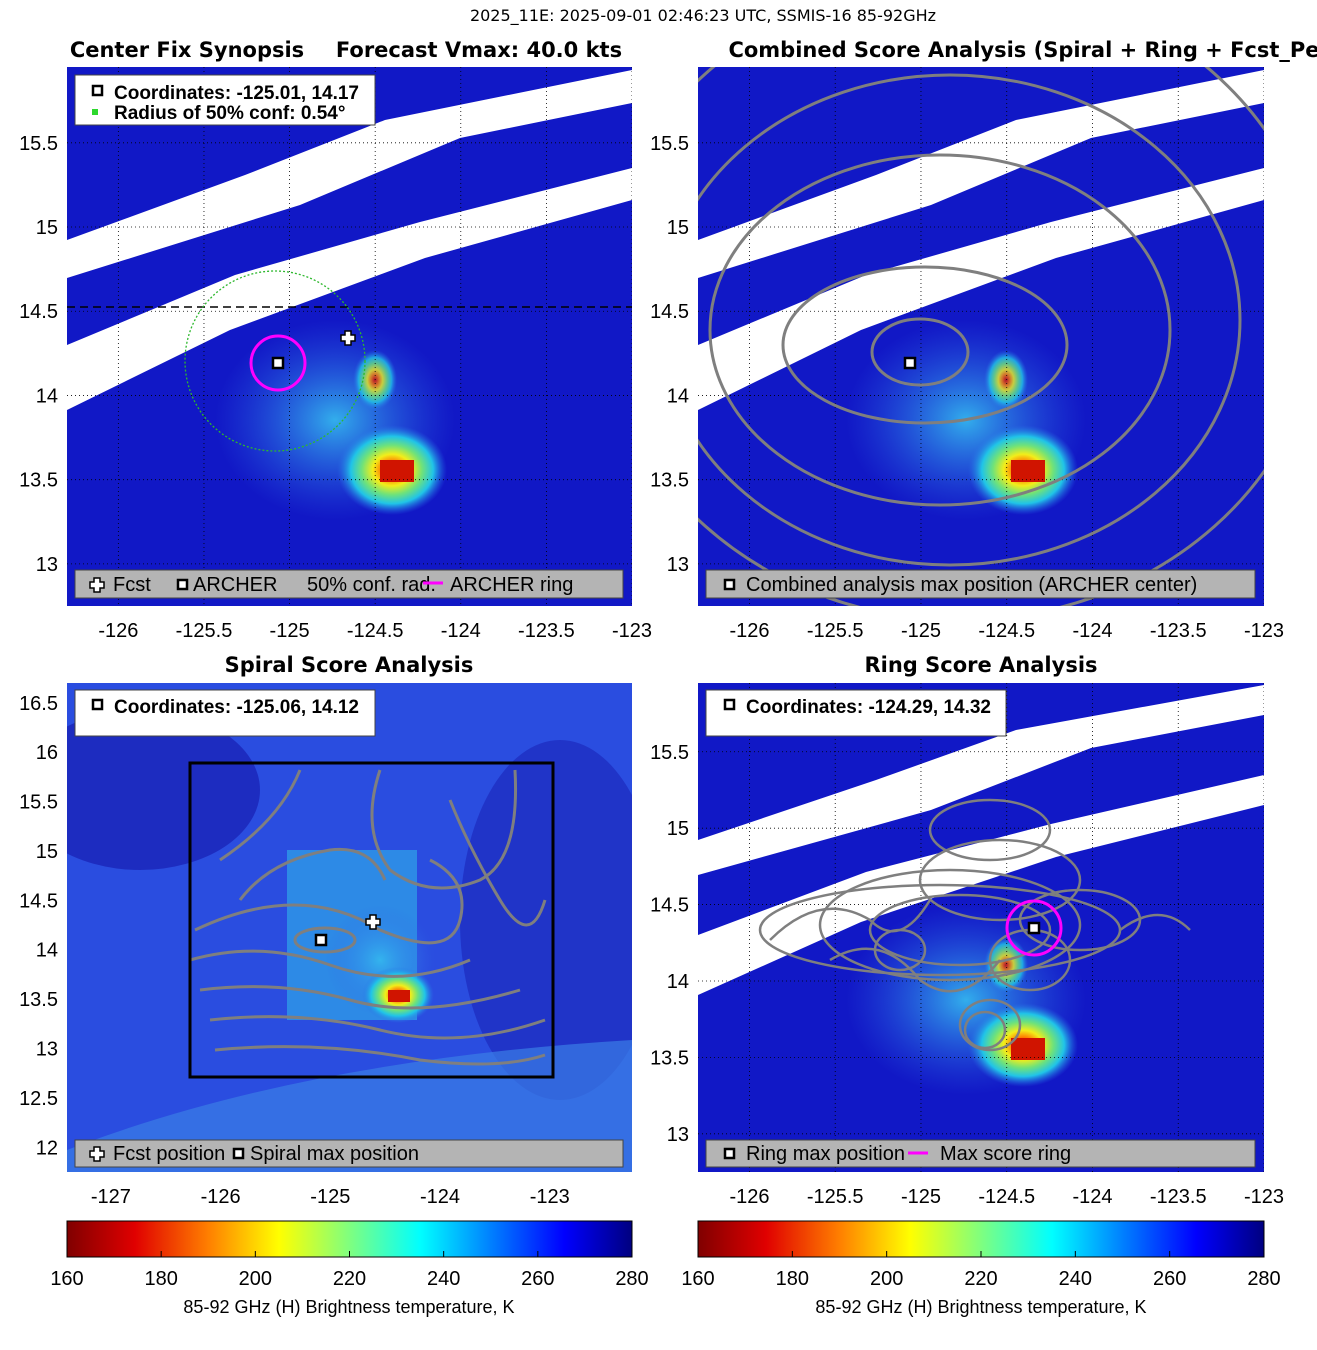 The image size is (1317, 1350). I want to click on legend-fcst: Fcst, so click(132, 585).